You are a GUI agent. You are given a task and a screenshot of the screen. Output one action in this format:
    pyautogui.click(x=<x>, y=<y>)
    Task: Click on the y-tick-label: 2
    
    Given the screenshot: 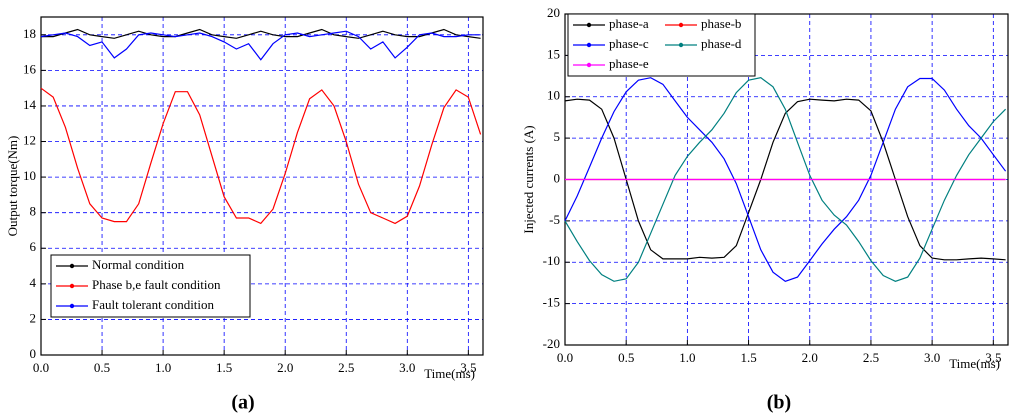 What is the action you would take?
    pyautogui.click(x=33, y=317)
    